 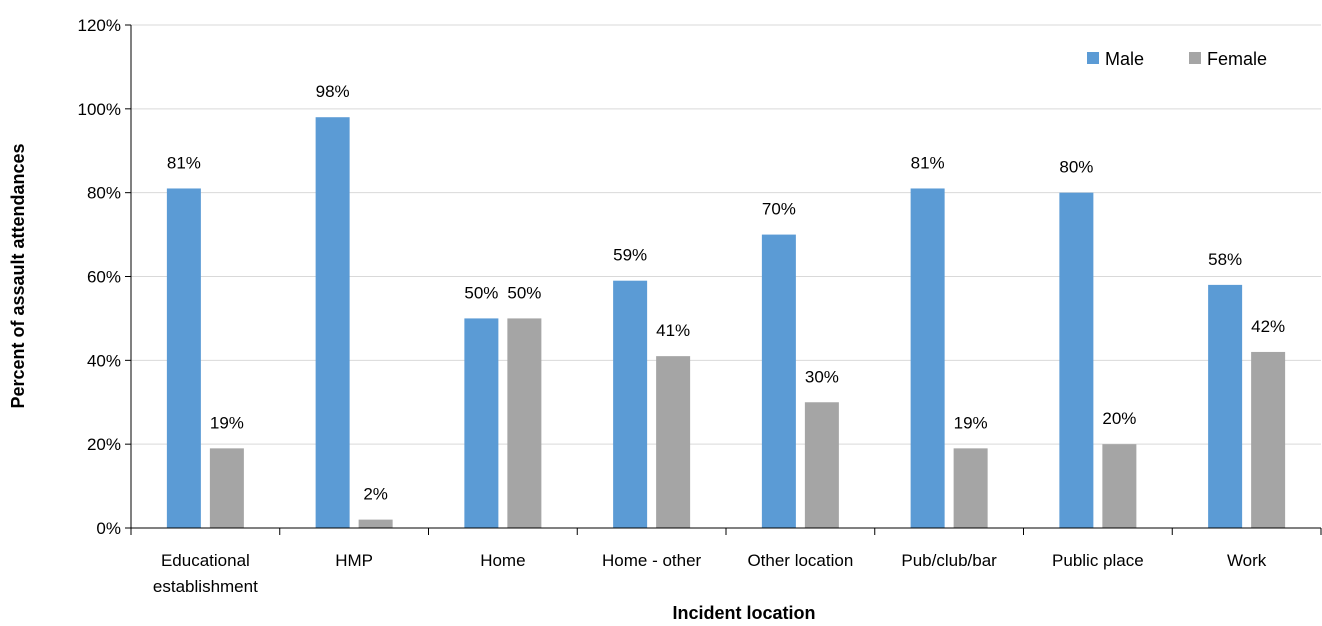 I want to click on data-label-female-3: 41%, so click(x=673, y=330).